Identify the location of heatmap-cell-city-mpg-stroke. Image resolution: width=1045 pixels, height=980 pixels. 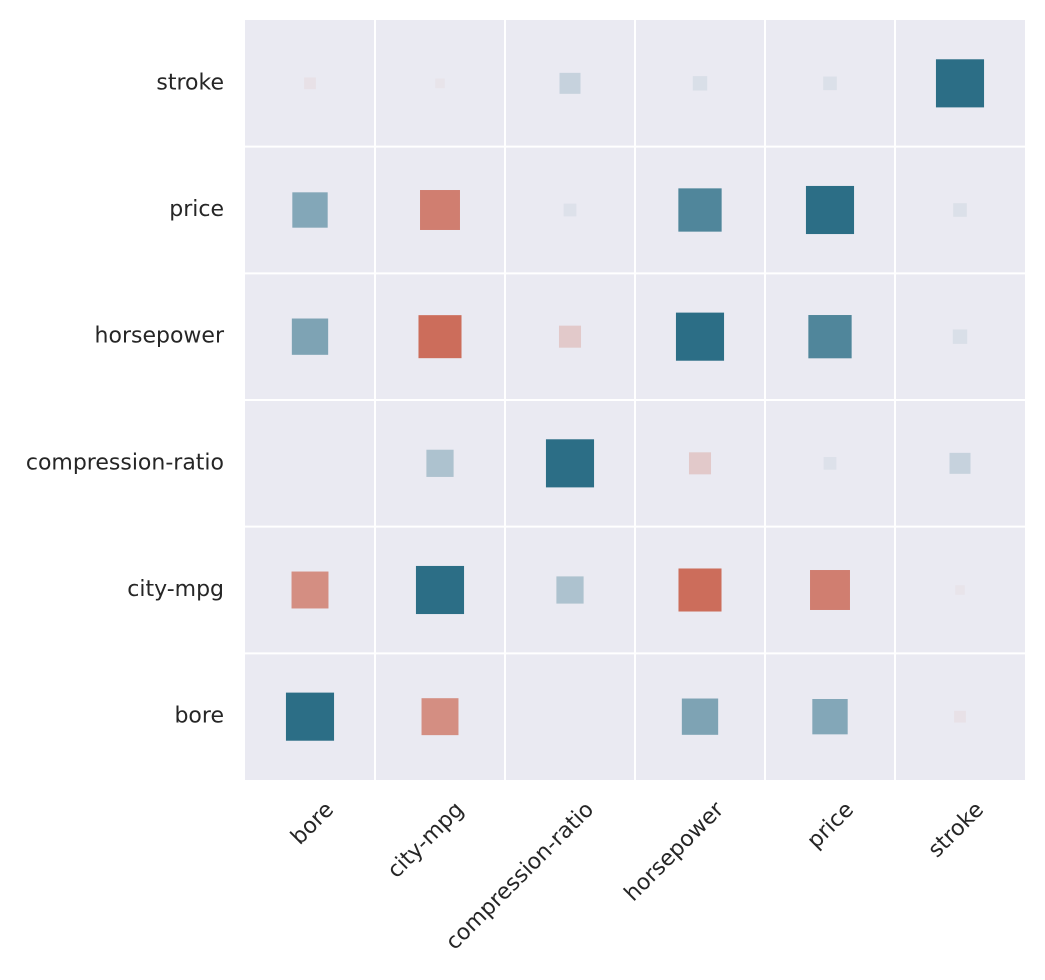
(960, 590).